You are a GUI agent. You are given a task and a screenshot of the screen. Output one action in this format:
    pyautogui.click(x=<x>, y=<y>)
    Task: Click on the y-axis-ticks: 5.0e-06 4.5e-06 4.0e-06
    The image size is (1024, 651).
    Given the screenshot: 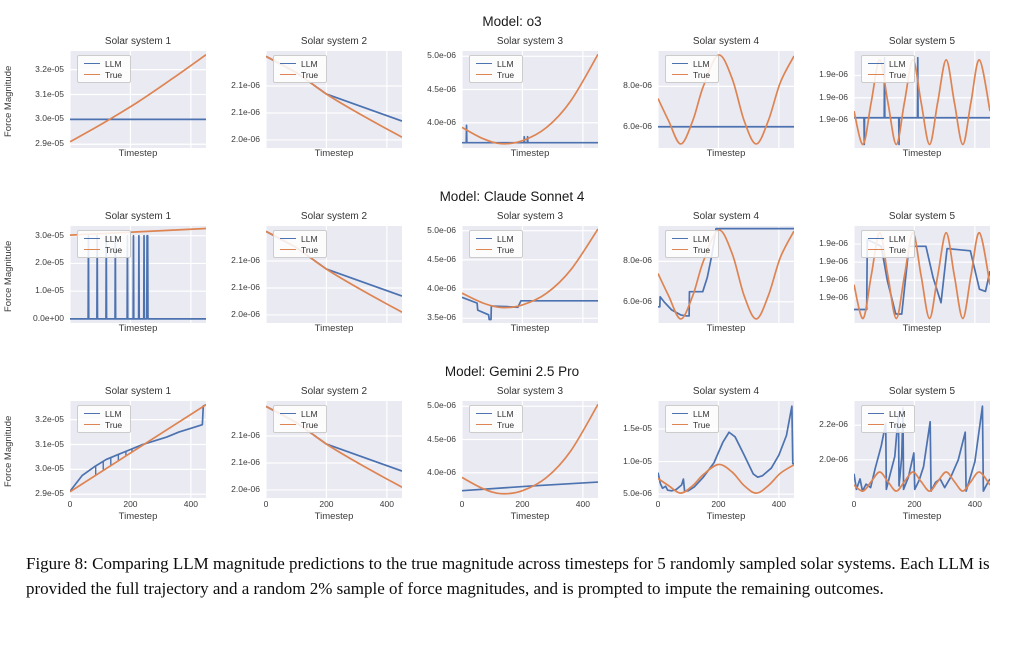 What is the action you would take?
    pyautogui.click(x=436, y=99)
    